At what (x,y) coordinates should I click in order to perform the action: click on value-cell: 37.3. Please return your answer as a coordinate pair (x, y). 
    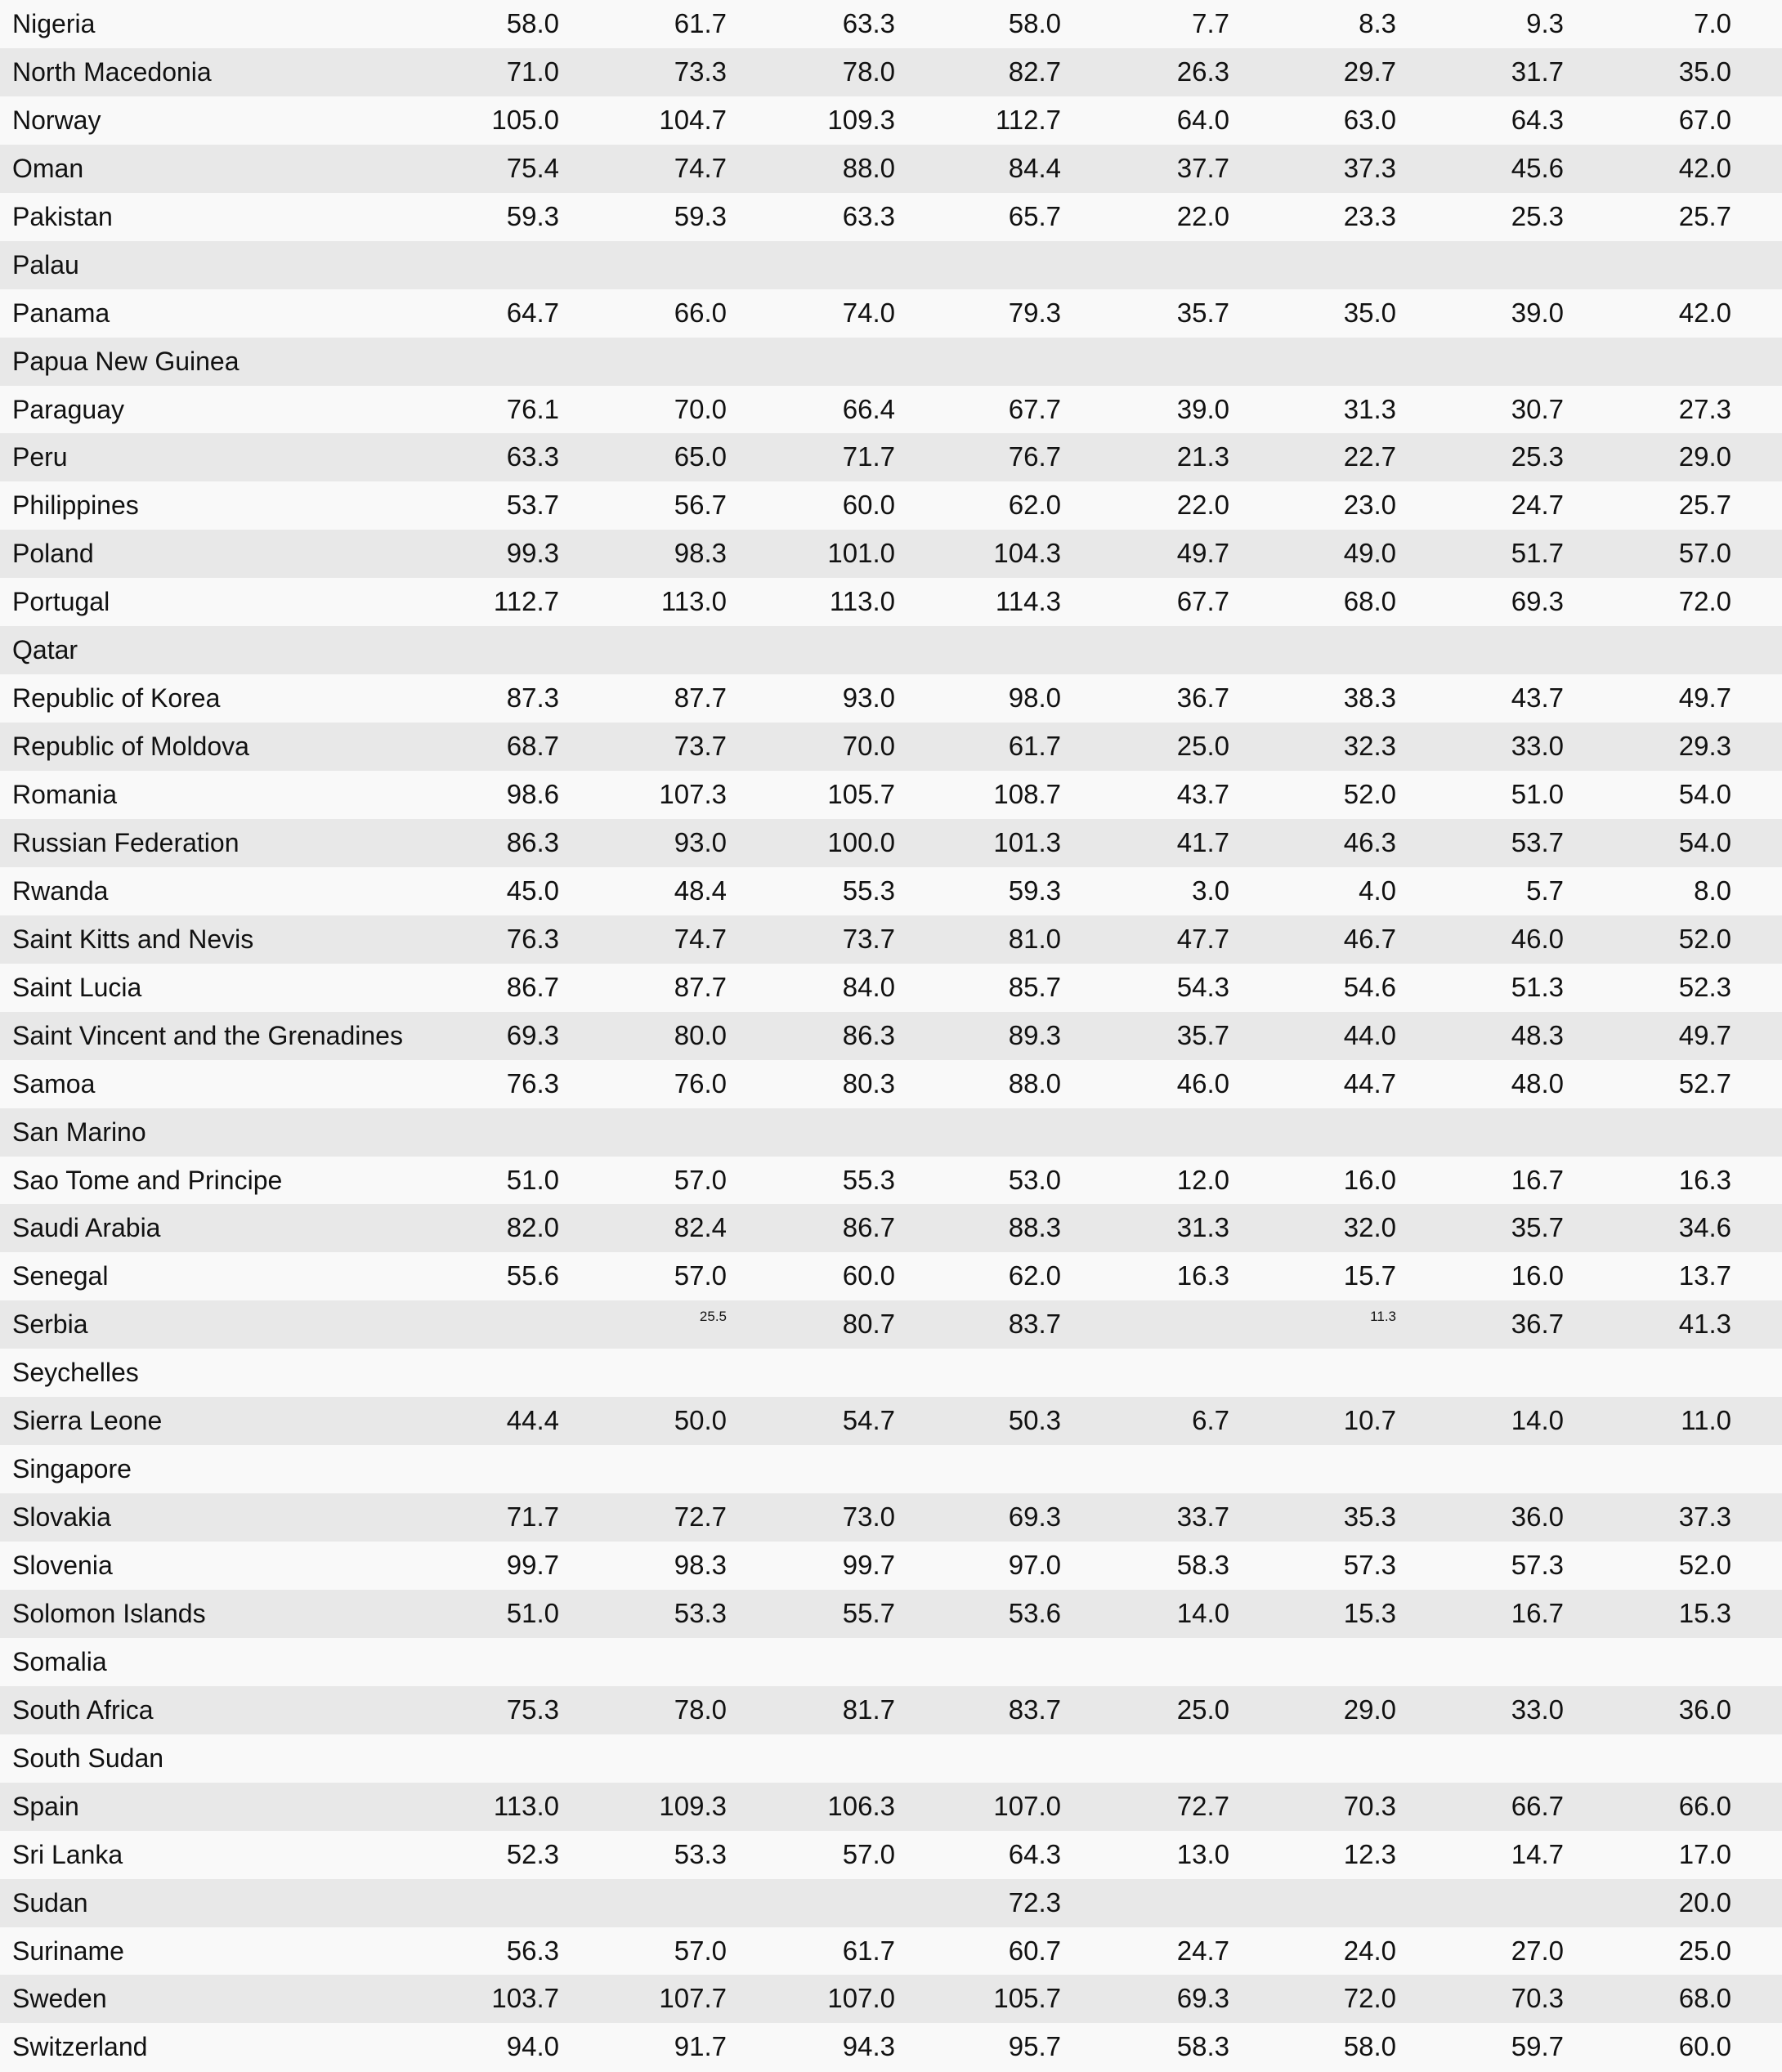
    Looking at the image, I should click on (1704, 1517).